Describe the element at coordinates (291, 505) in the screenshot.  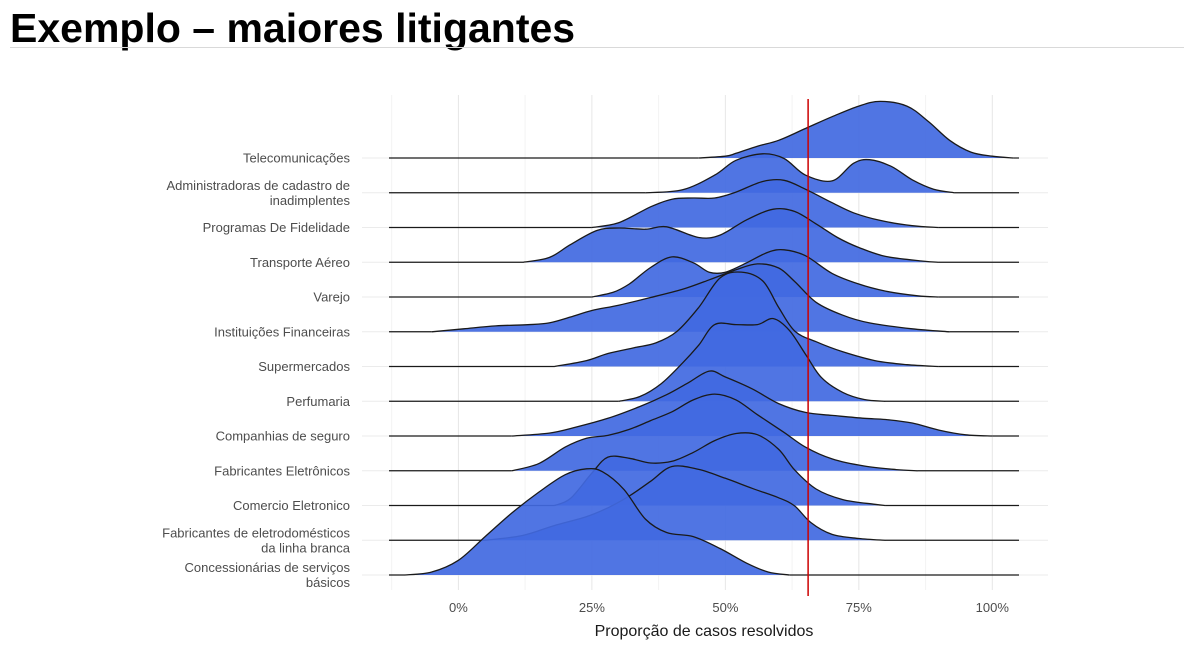
I see `y-axis-label: Comercio Eletronico` at that location.